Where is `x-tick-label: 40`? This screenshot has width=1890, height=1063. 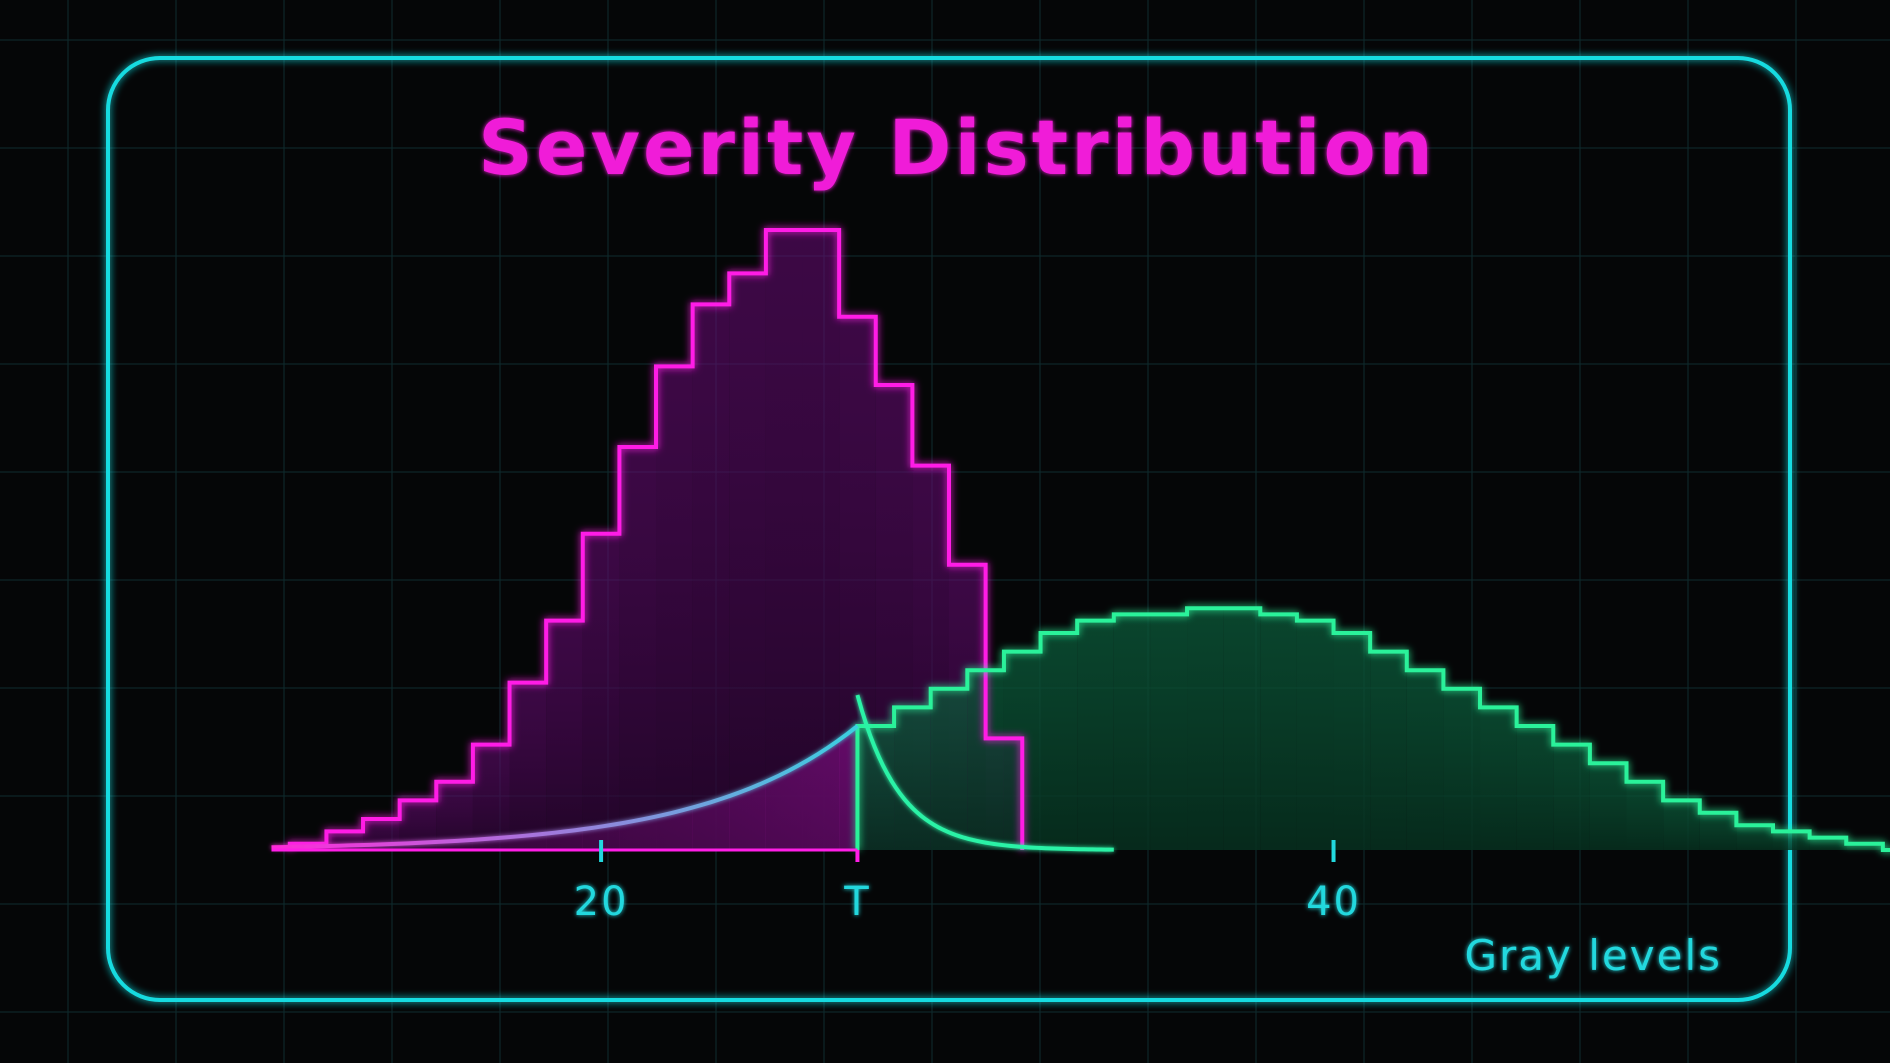
x-tick-label: 40 is located at coordinates (1333, 902).